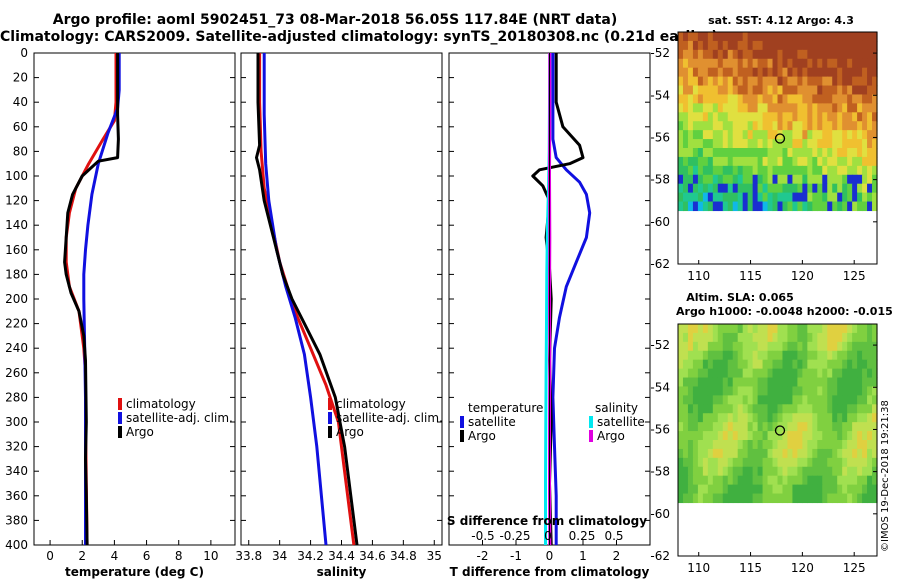 The height and width of the screenshot is (580, 900). What do you see at coordinates (16, 496) in the screenshot?
I see `y-tick-label: 360` at bounding box center [16, 496].